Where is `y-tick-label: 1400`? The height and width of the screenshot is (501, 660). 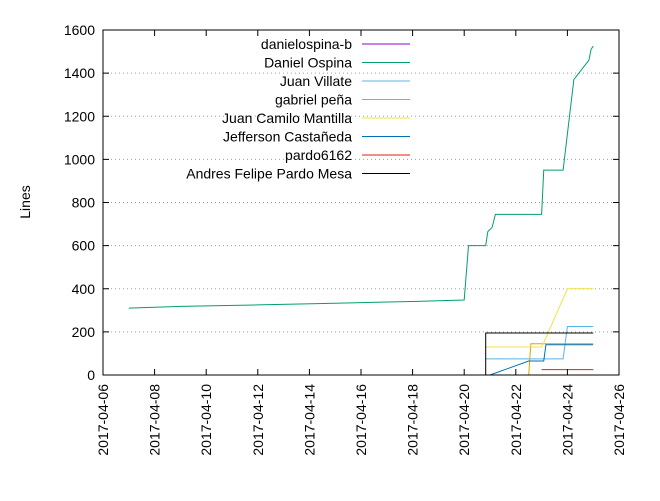 y-tick-label: 1400 is located at coordinates (79, 73).